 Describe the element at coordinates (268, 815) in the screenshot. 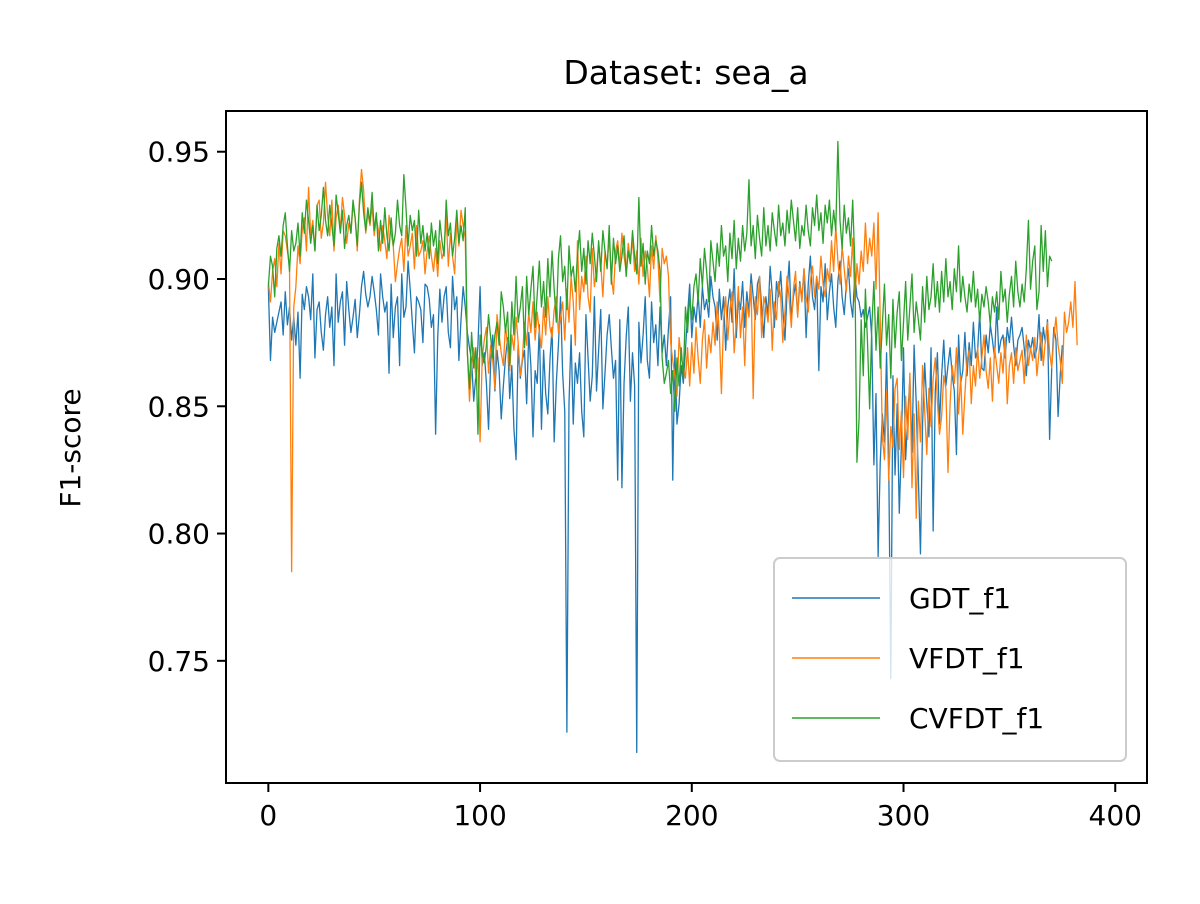

I see `x-tick-label: 0` at that location.